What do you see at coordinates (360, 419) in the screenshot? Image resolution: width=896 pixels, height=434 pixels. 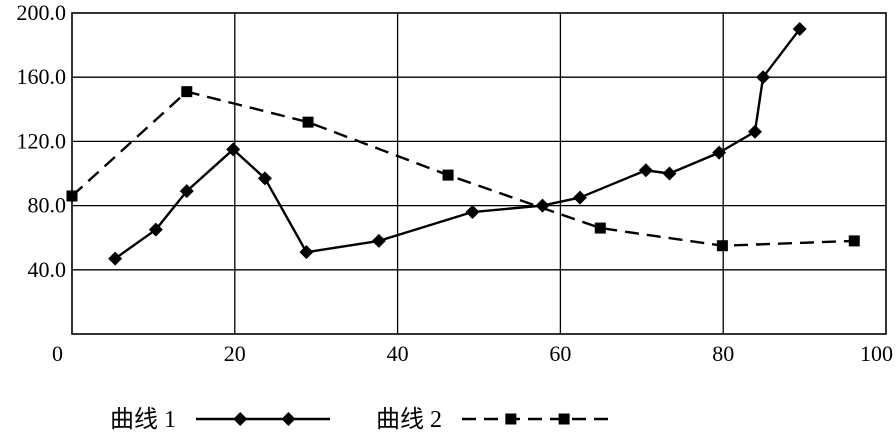 I see `legend: 曲线 1 曲线 2` at bounding box center [360, 419].